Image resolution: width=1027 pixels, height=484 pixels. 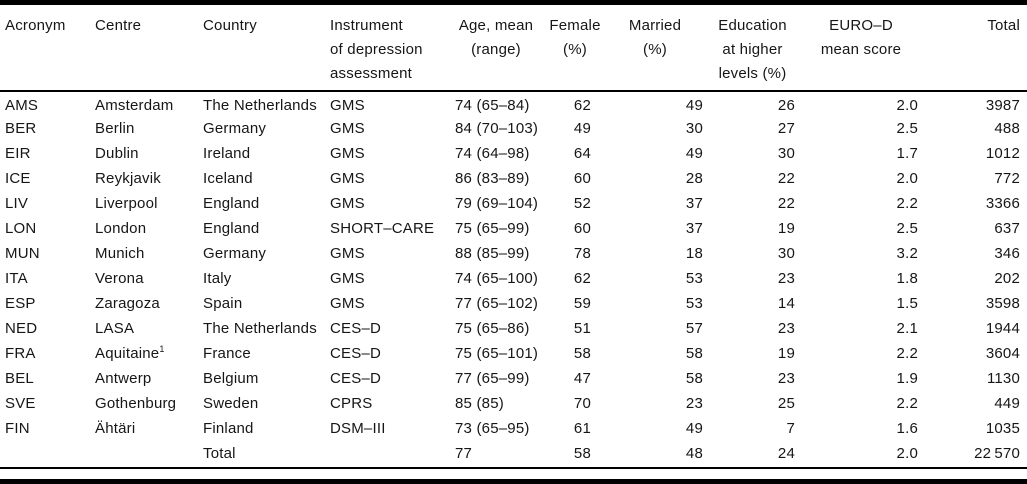 What do you see at coordinates (117, 153) in the screenshot?
I see `centre-text: Dublin` at bounding box center [117, 153].